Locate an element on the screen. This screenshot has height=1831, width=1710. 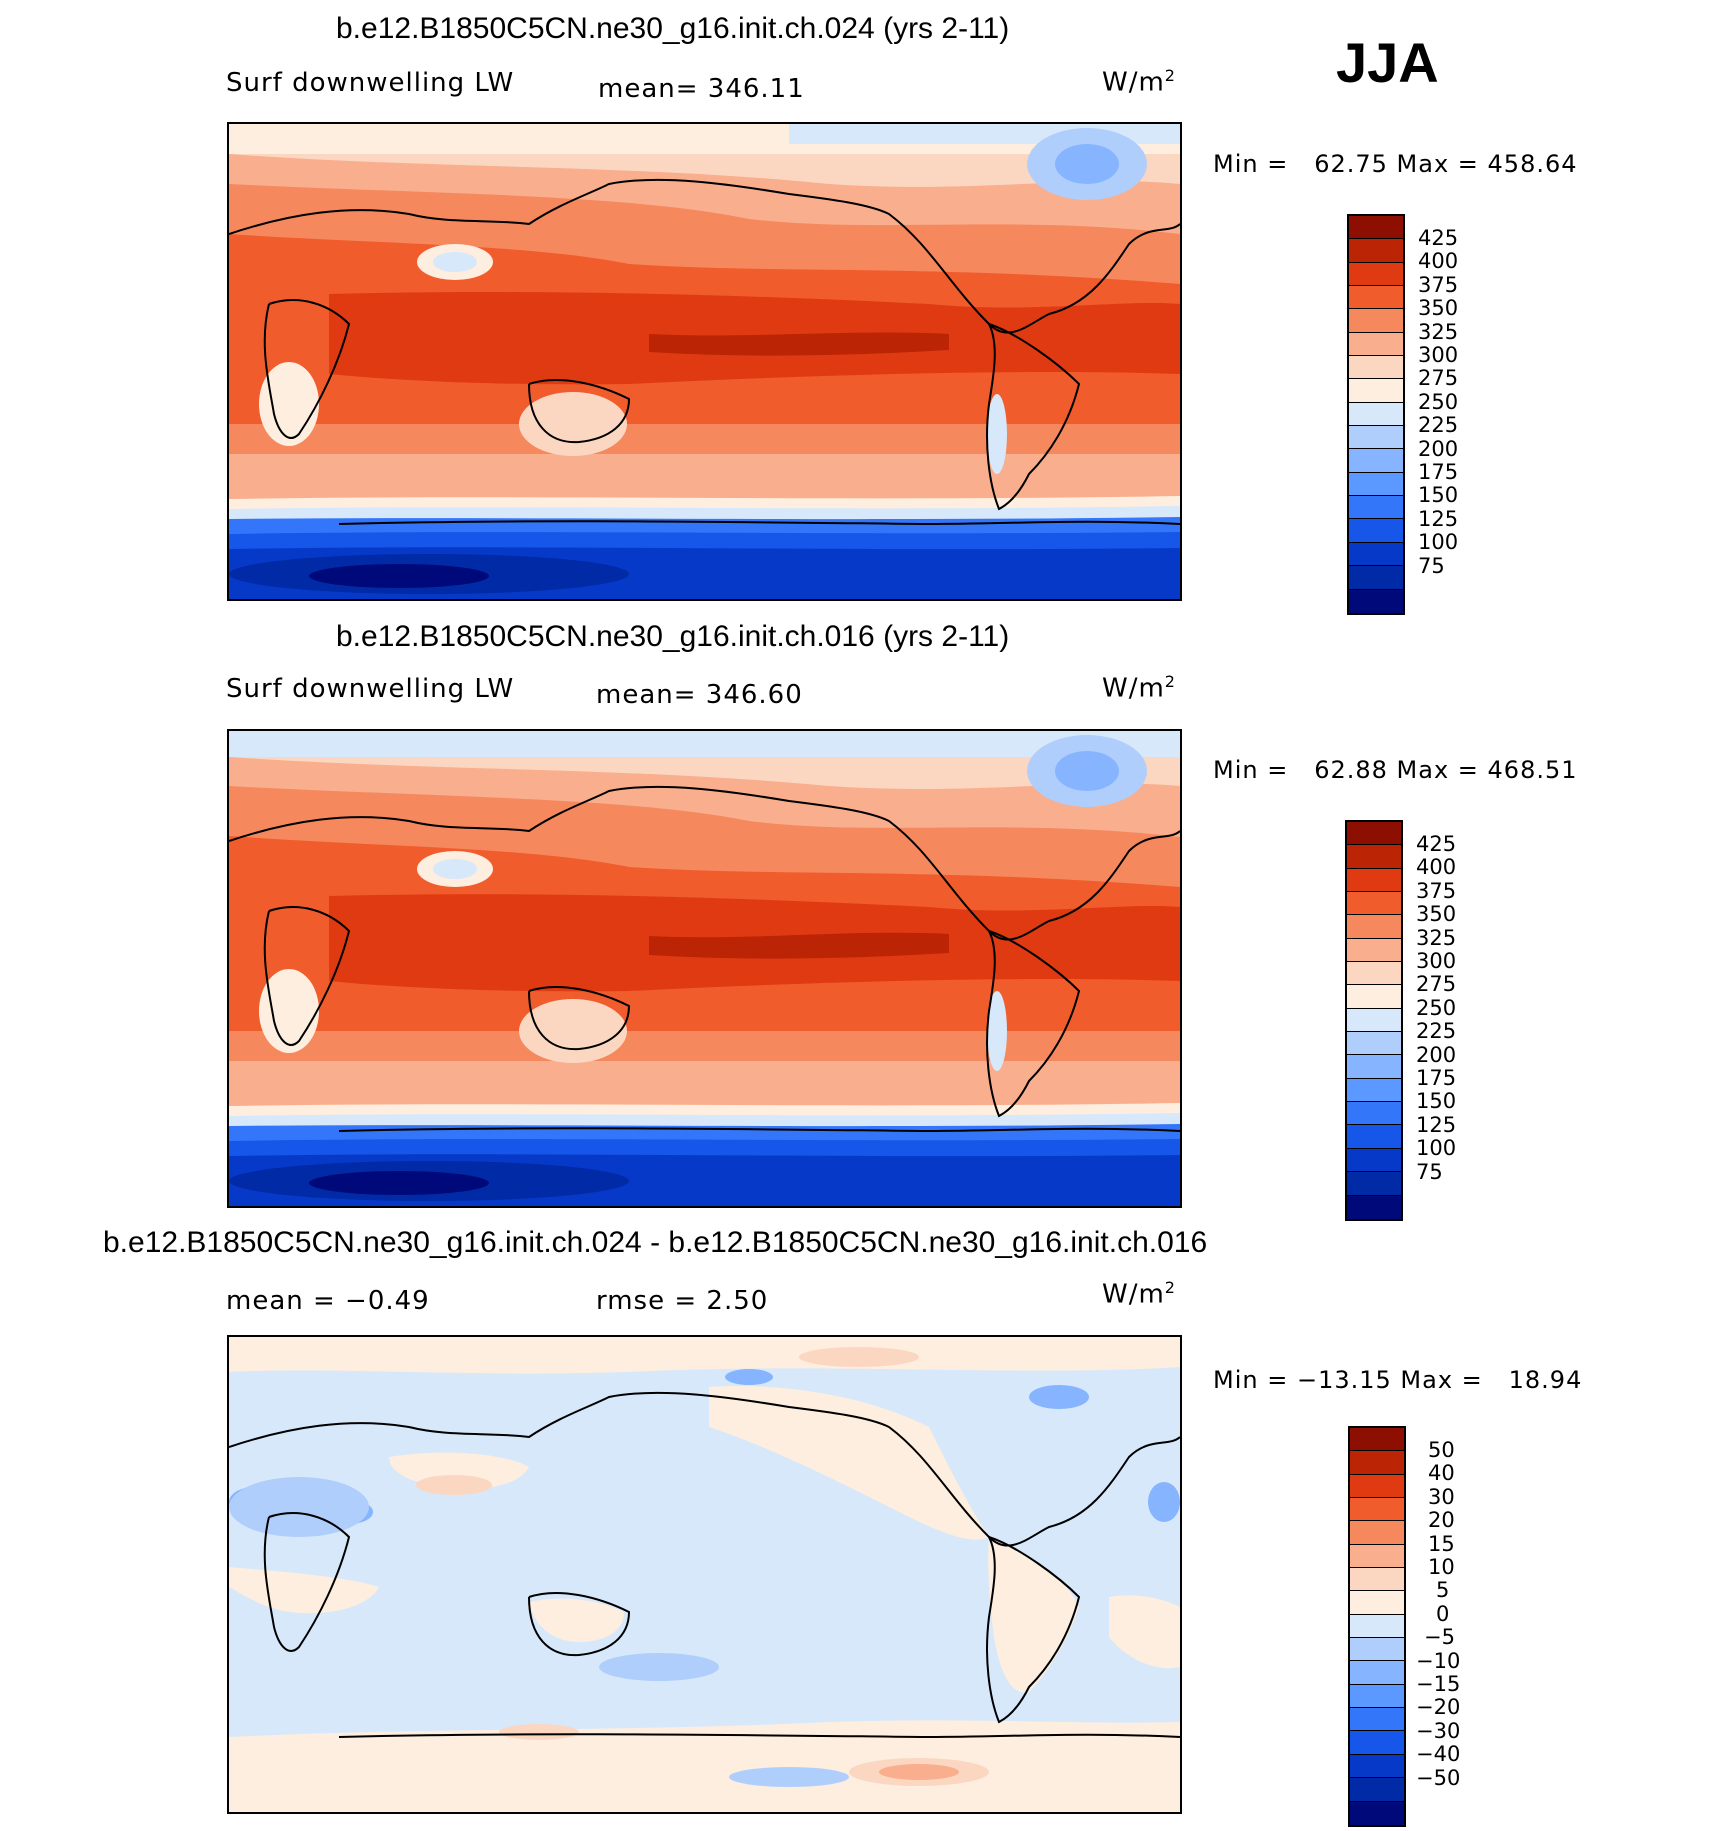
colorbar-tick: 5 is located at coordinates (1443, 1590).